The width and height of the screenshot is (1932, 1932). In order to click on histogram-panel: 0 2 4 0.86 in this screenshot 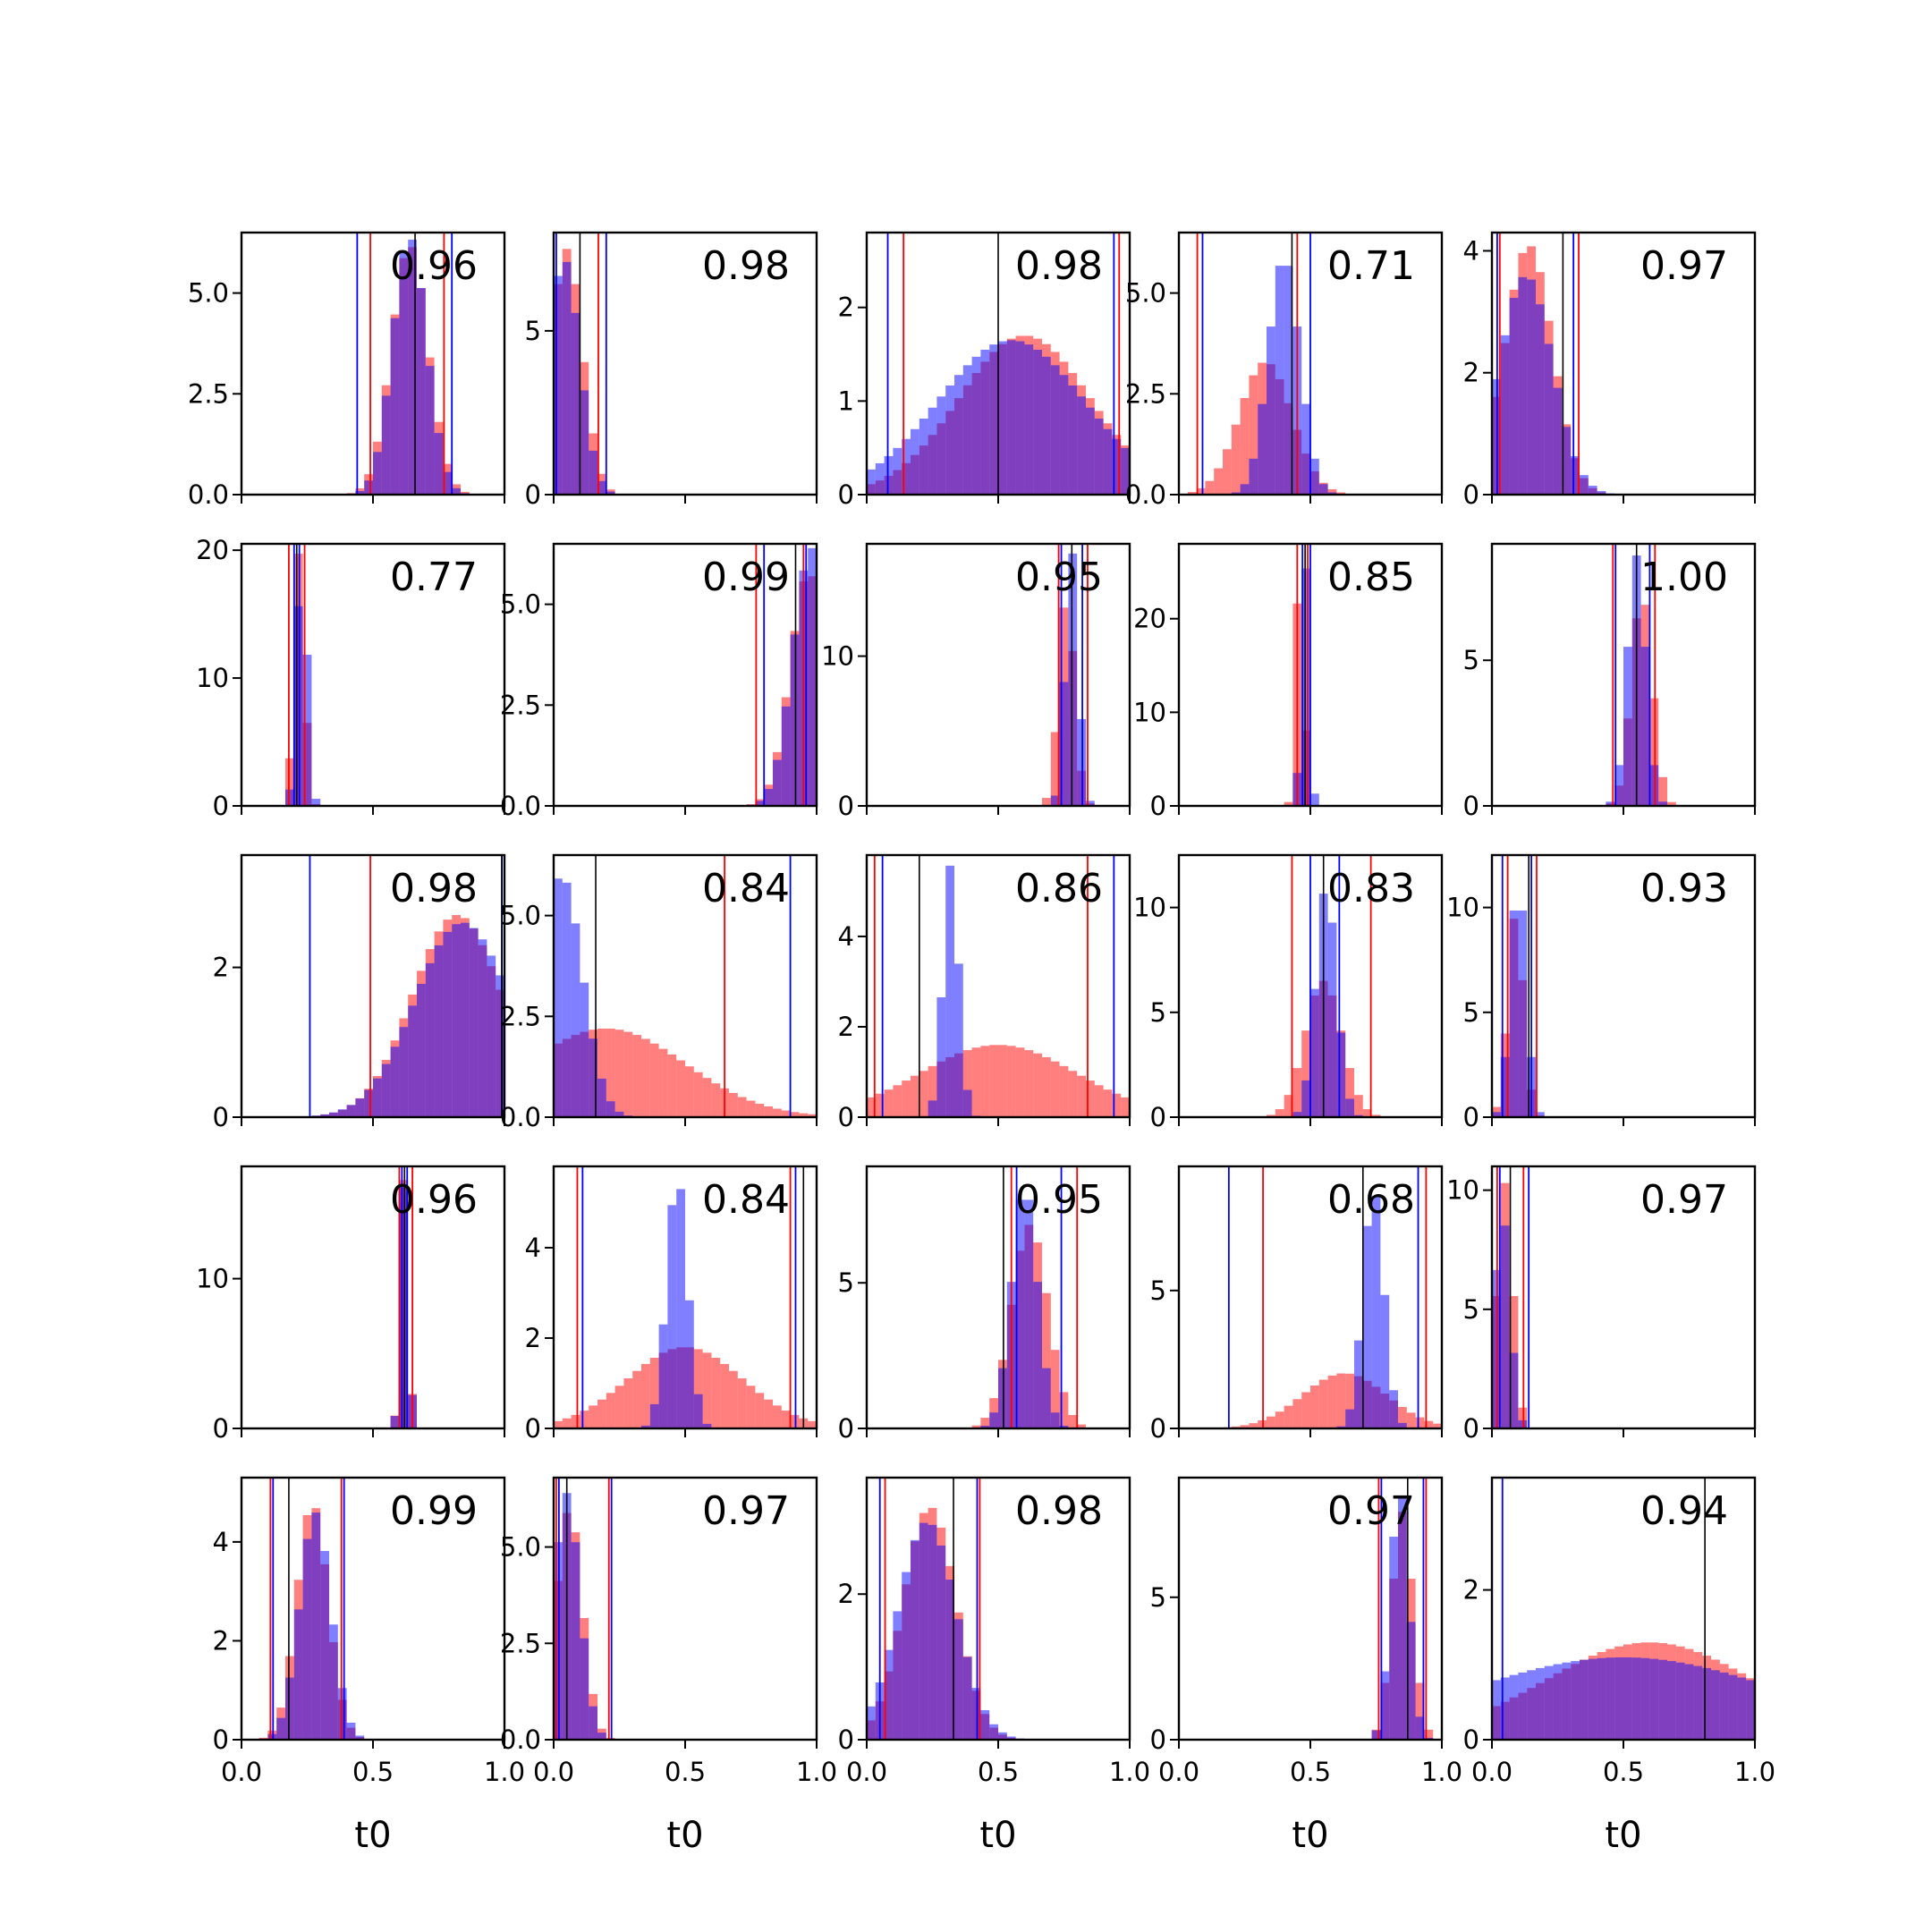, I will do `click(984, 992)`.